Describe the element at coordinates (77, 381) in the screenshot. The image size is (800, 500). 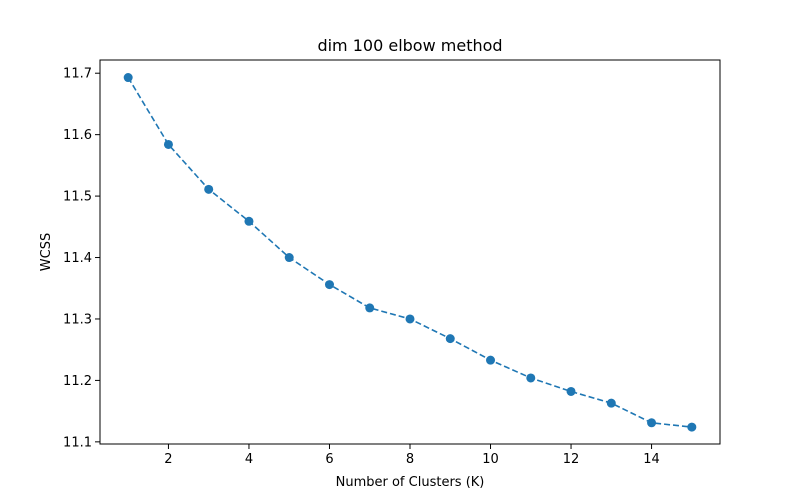
I see `y-tick-label: 11.2` at that location.